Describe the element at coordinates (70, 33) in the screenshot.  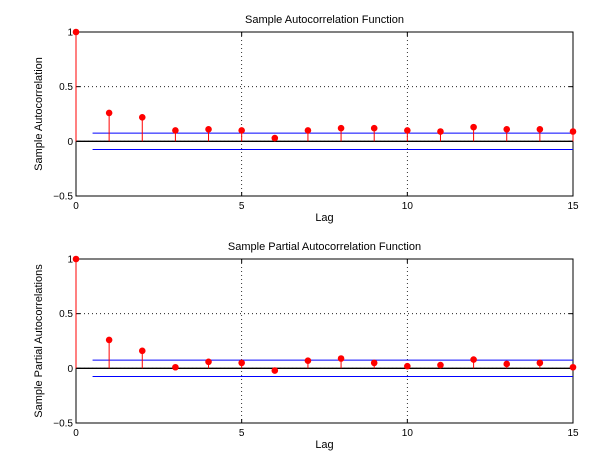
I see `acf-ytick-label: 1` at that location.